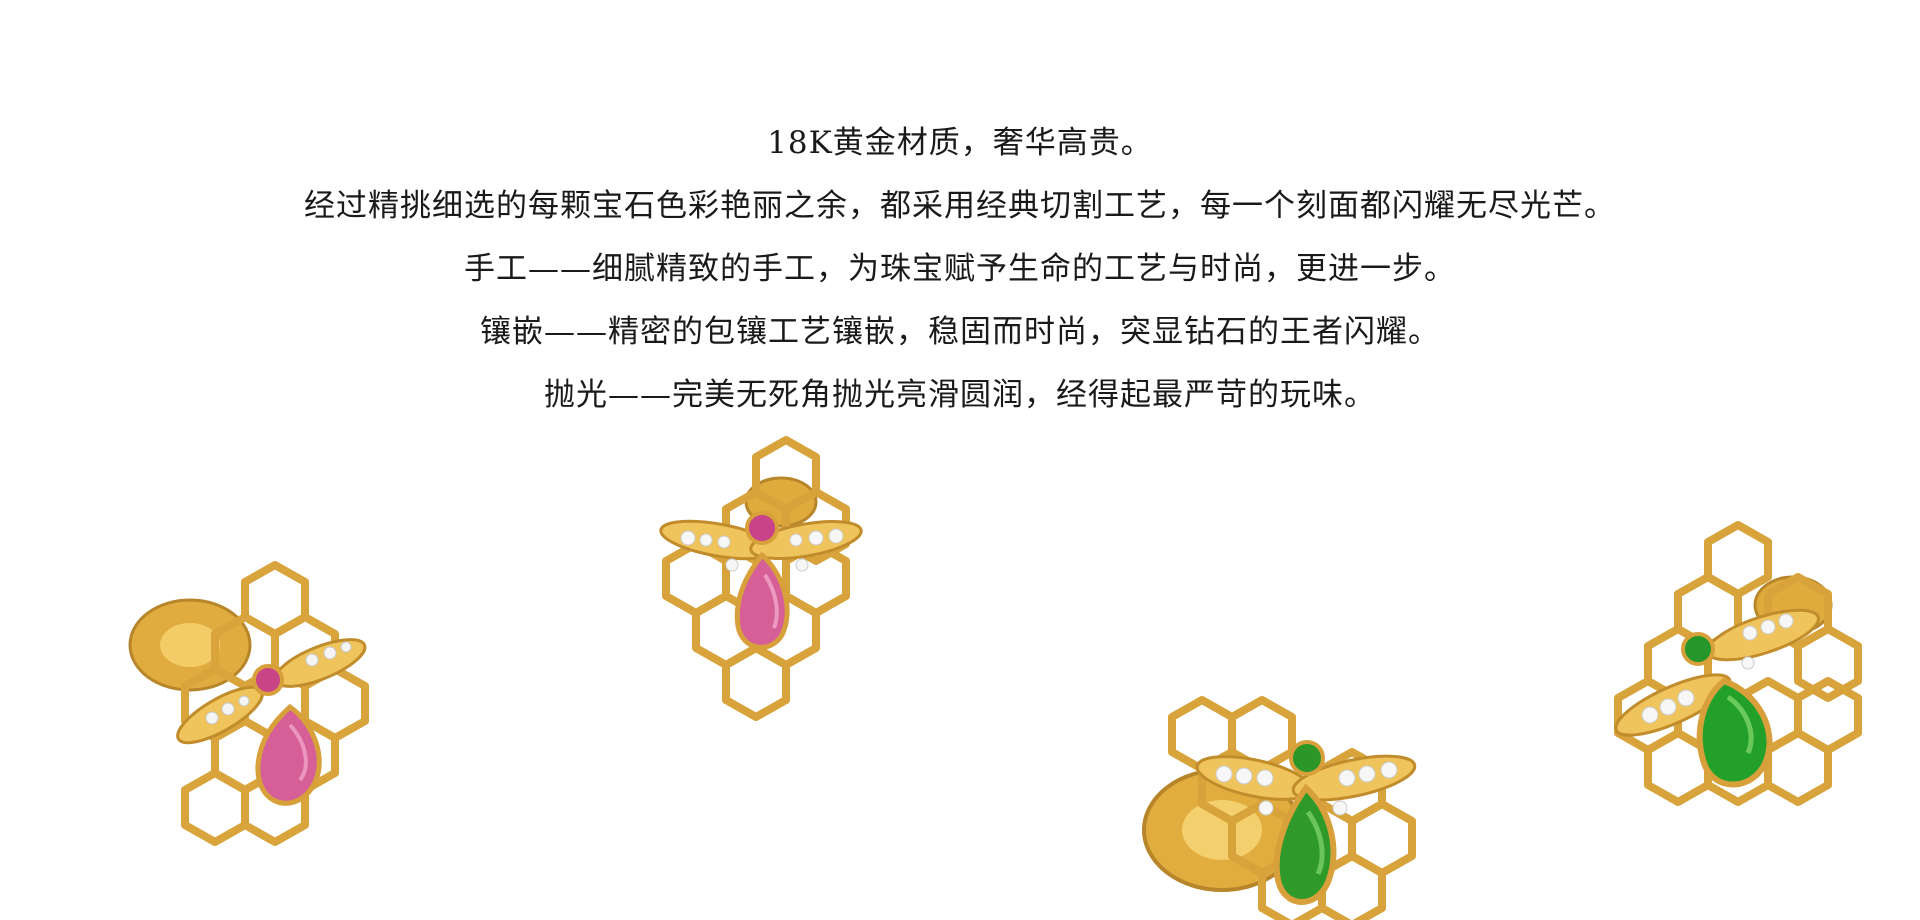  I want to click on earring-pink-left-image, so click(250, 705).